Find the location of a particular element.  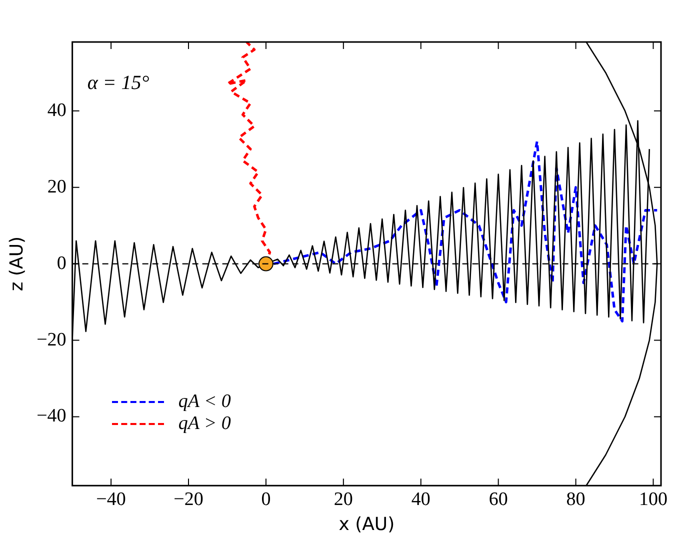

y-tick-label: −20 is located at coordinates (51, 339).